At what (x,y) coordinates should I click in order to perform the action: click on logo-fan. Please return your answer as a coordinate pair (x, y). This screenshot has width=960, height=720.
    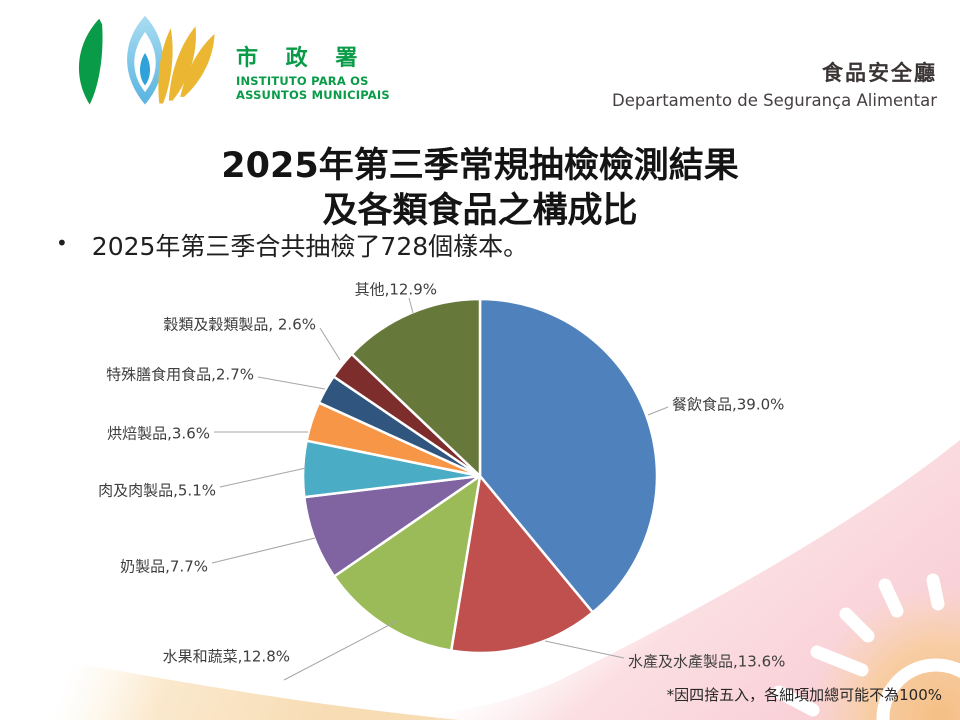
    Looking at the image, I should click on (186, 65).